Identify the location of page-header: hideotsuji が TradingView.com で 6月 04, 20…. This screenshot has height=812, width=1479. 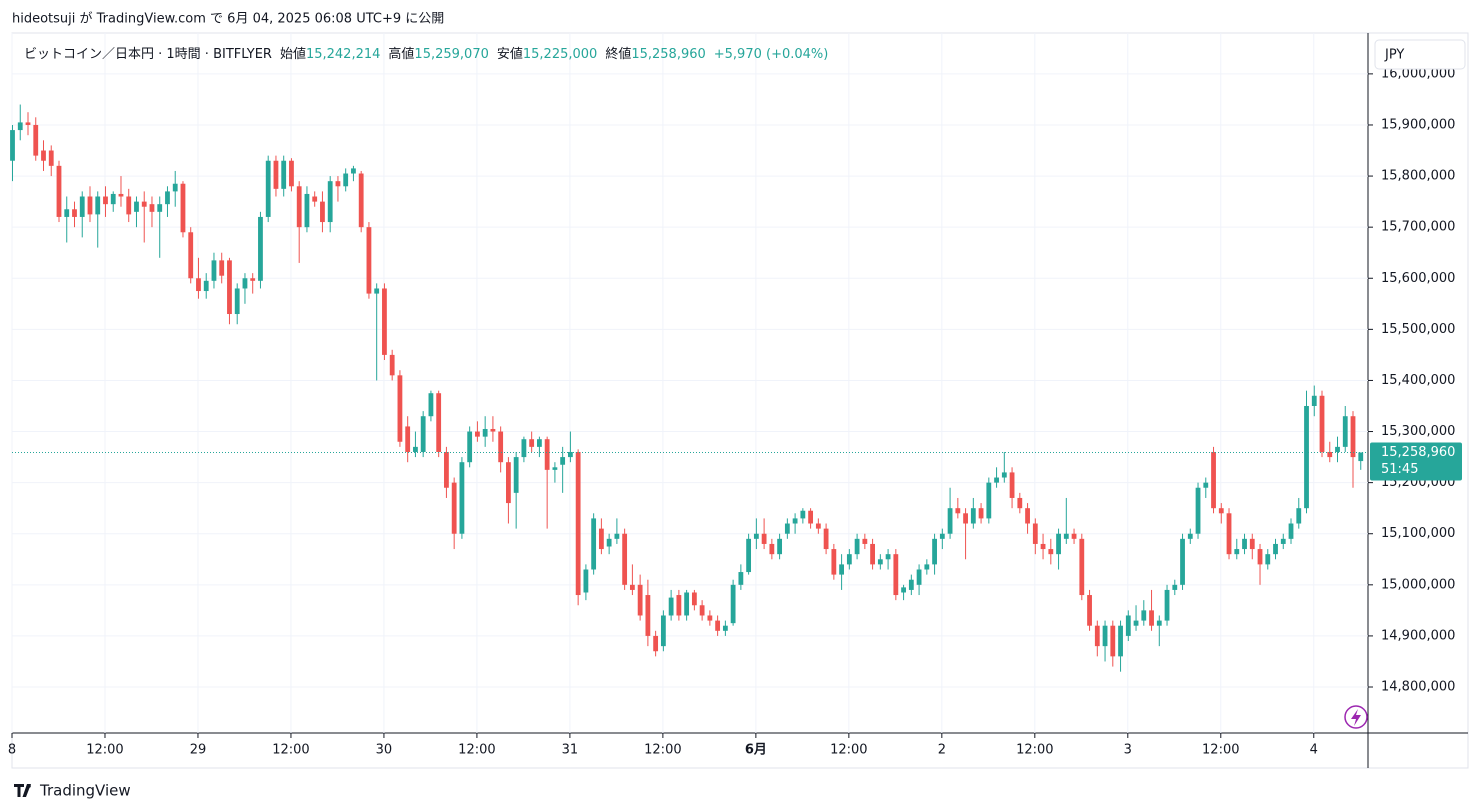
(228, 19).